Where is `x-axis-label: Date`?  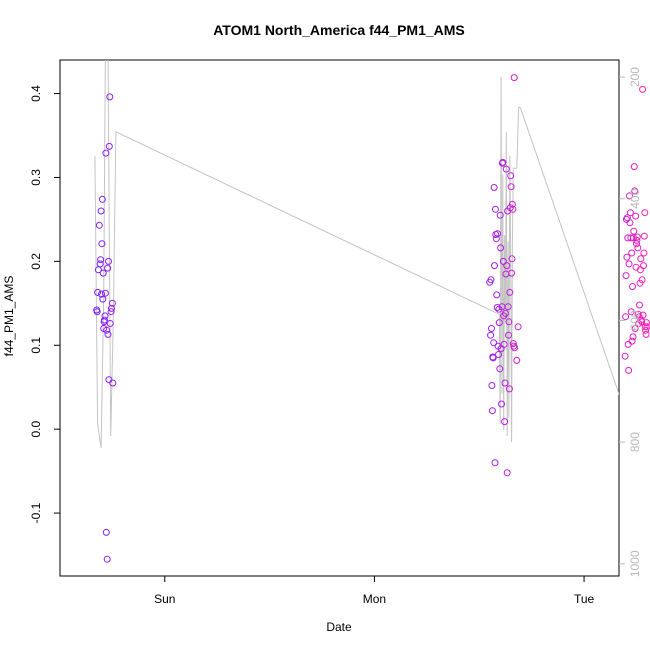
x-axis-label: Date is located at coordinates (339, 627).